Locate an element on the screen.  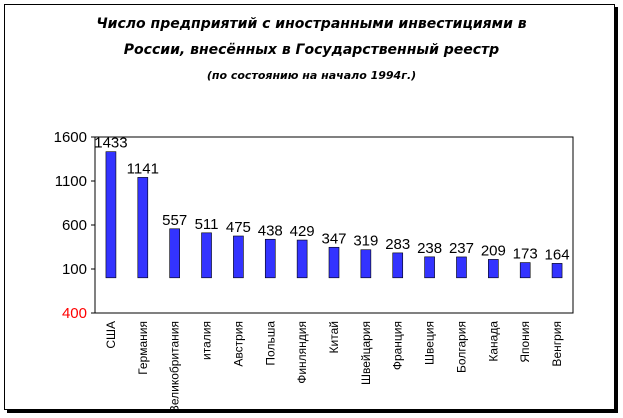
category-label: Япония is located at coordinates (525, 342).